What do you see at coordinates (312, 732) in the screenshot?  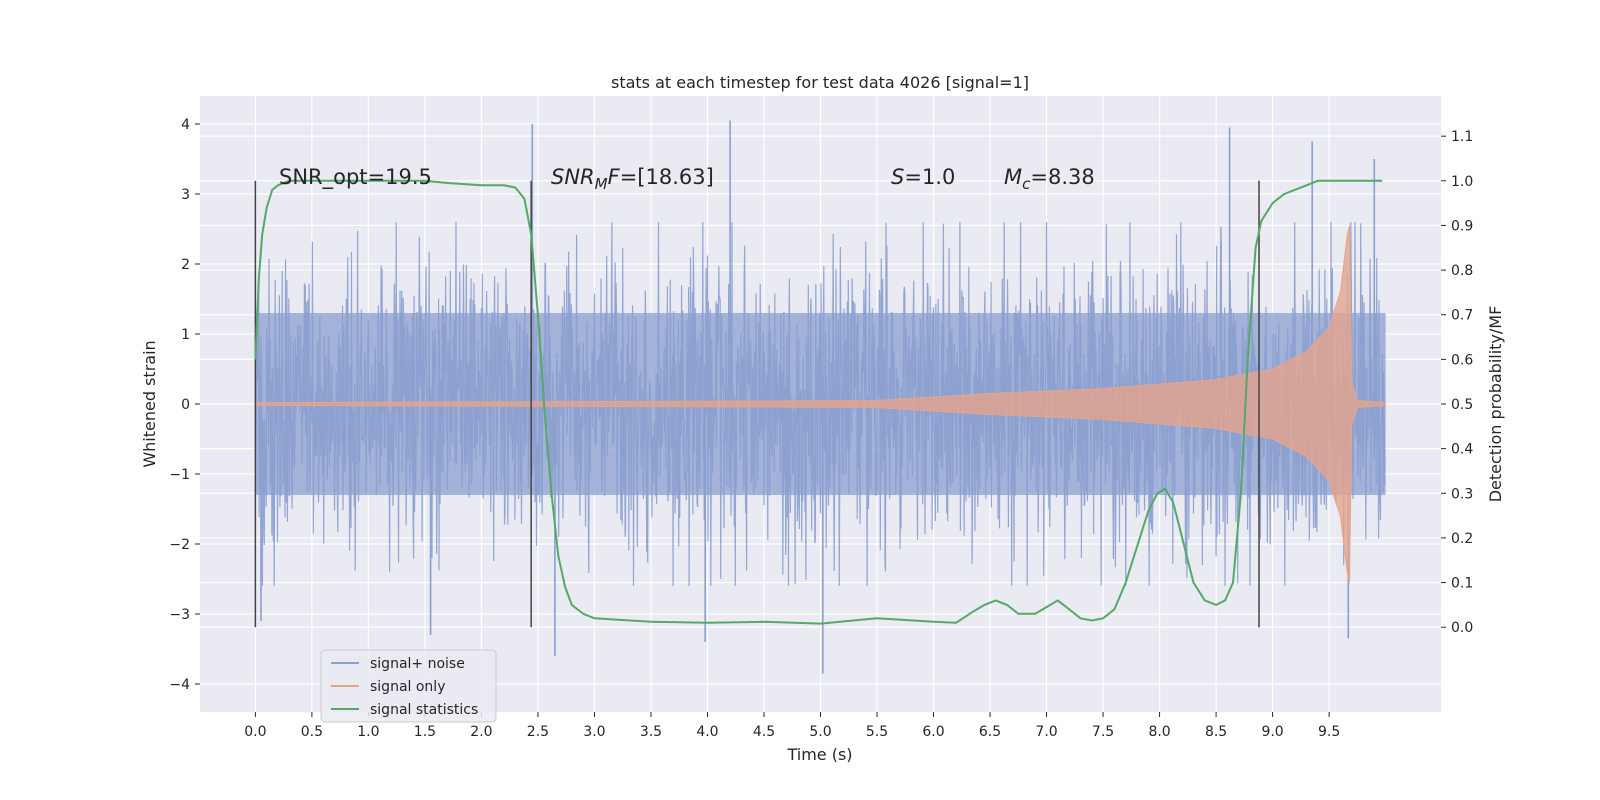 I see `x-tick-label: 0.5` at bounding box center [312, 732].